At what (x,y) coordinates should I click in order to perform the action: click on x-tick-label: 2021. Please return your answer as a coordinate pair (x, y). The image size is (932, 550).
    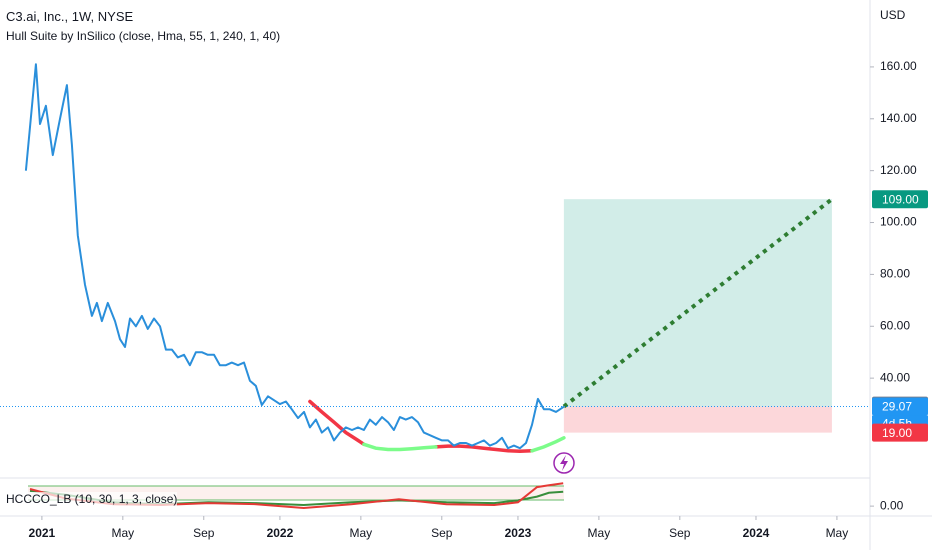
    Looking at the image, I should click on (42, 533).